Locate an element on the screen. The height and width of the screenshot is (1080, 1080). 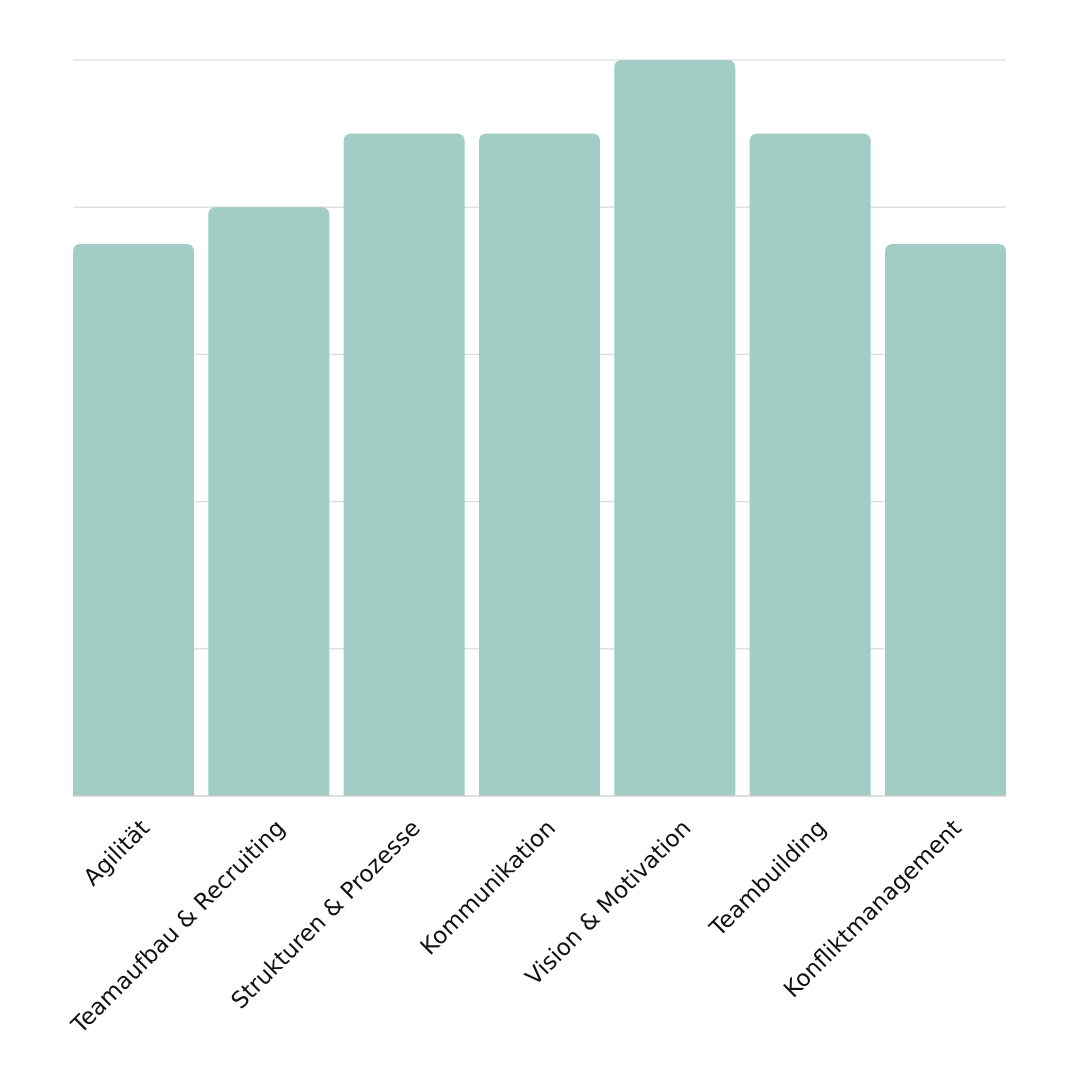
x-tick-label: Teambuilding is located at coordinates (767, 878).